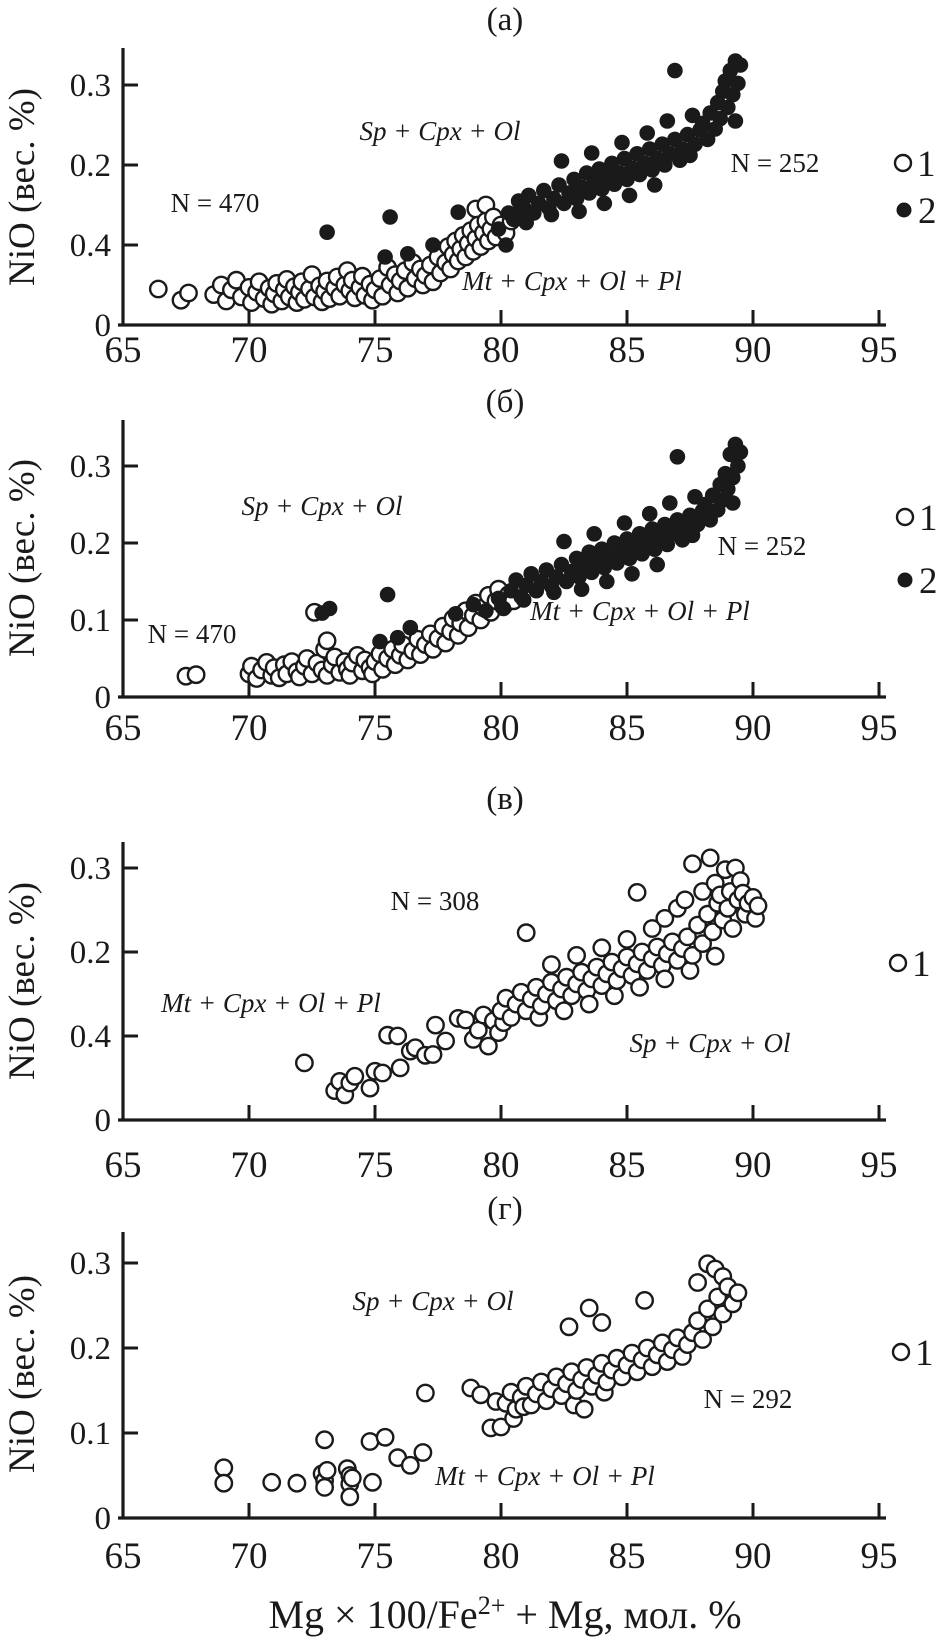 This screenshot has width=945, height=1648. What do you see at coordinates (90, 246) in the screenshot?
I see `y-tick-label: 0.4` at bounding box center [90, 246].